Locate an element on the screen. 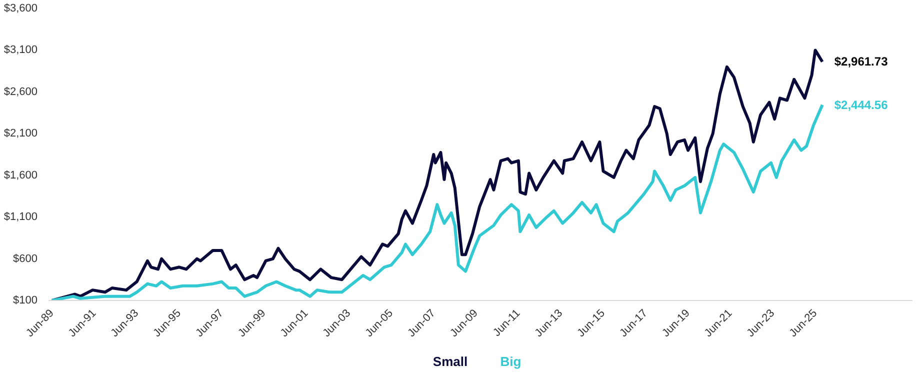 The width and height of the screenshot is (917, 376). y-tick-label: $2,100 is located at coordinates (21, 134).